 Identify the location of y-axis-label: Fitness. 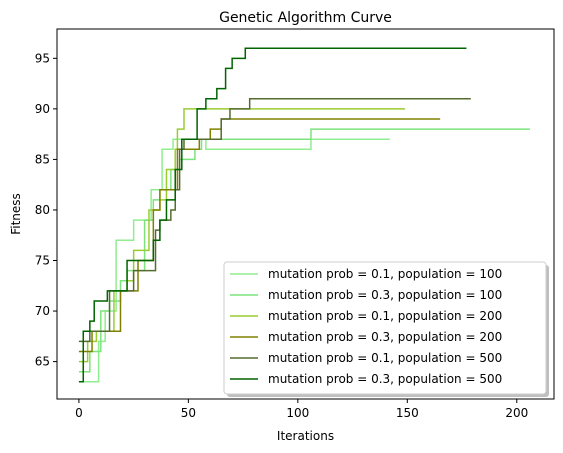
(16, 214).